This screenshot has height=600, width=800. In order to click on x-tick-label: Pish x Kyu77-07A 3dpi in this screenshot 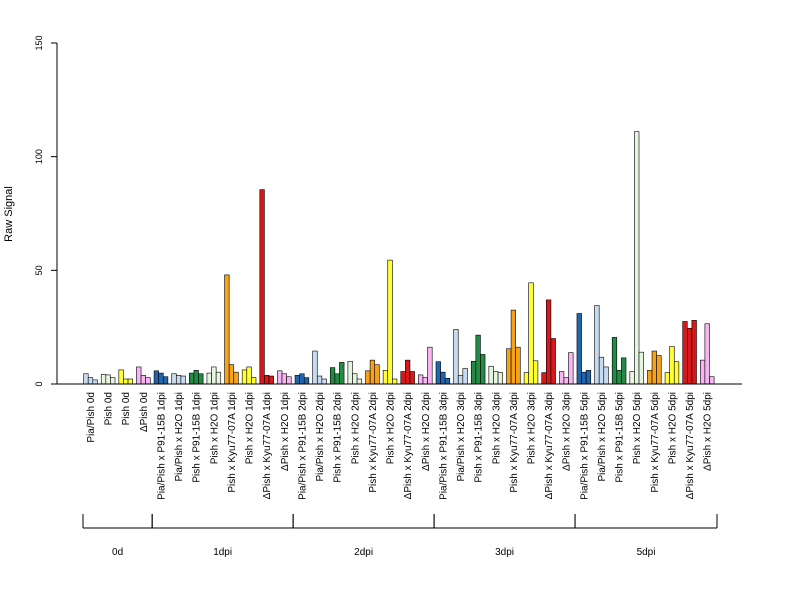, I will do `click(514, 442)`.